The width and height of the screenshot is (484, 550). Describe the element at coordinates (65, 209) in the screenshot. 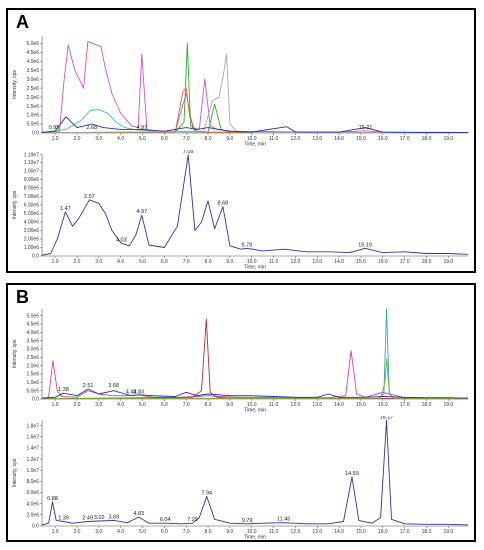

I see `peak-label: 1.47` at that location.